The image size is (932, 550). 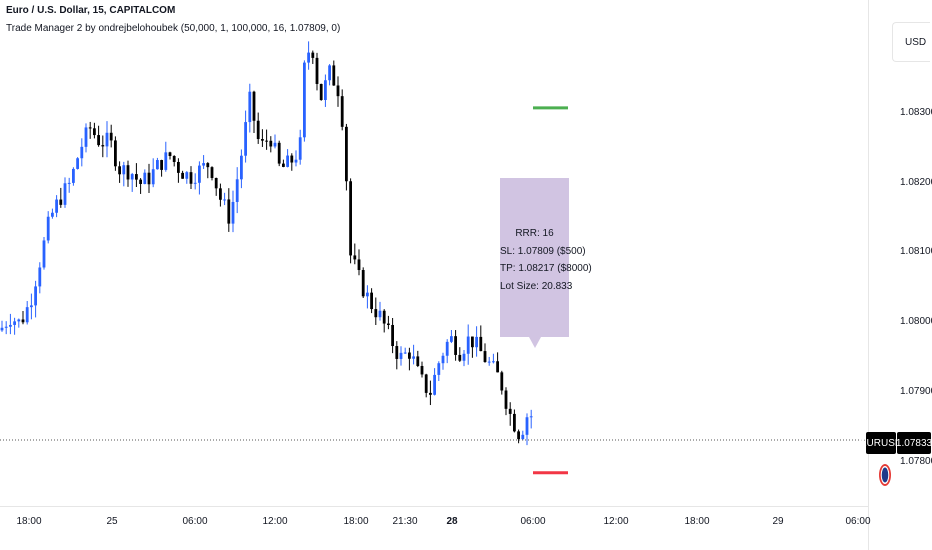 I want to click on currency-button: USD, so click(x=911, y=42).